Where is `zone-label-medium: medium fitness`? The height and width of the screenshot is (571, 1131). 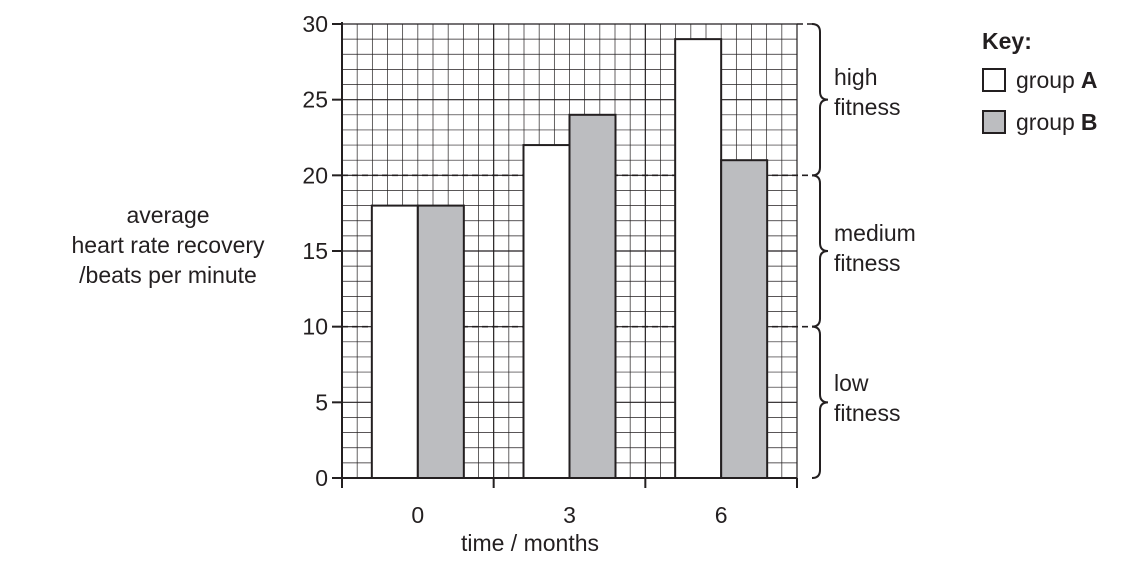 zone-label-medium: medium fitness is located at coordinates (875, 248).